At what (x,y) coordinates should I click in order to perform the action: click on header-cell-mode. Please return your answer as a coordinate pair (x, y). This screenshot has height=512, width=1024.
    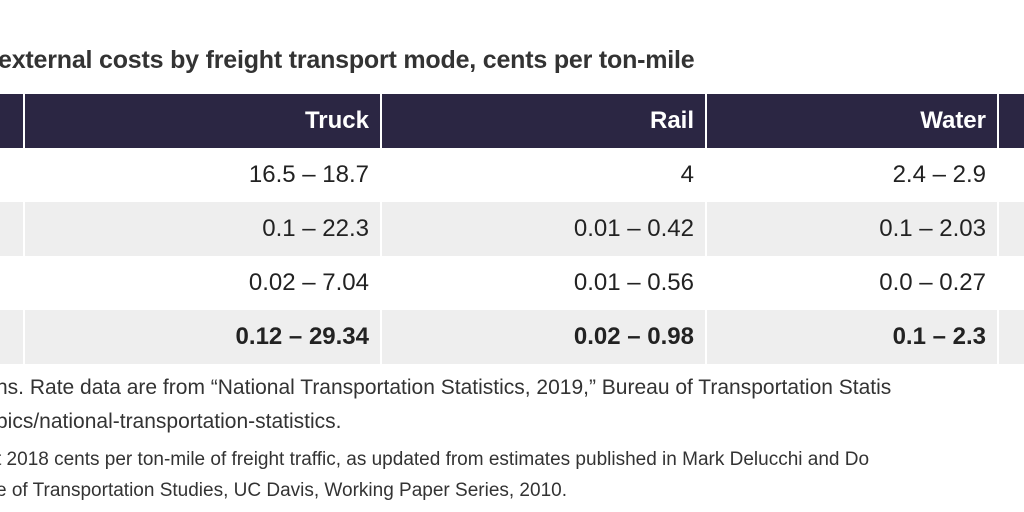
    Looking at the image, I should click on (12, 121).